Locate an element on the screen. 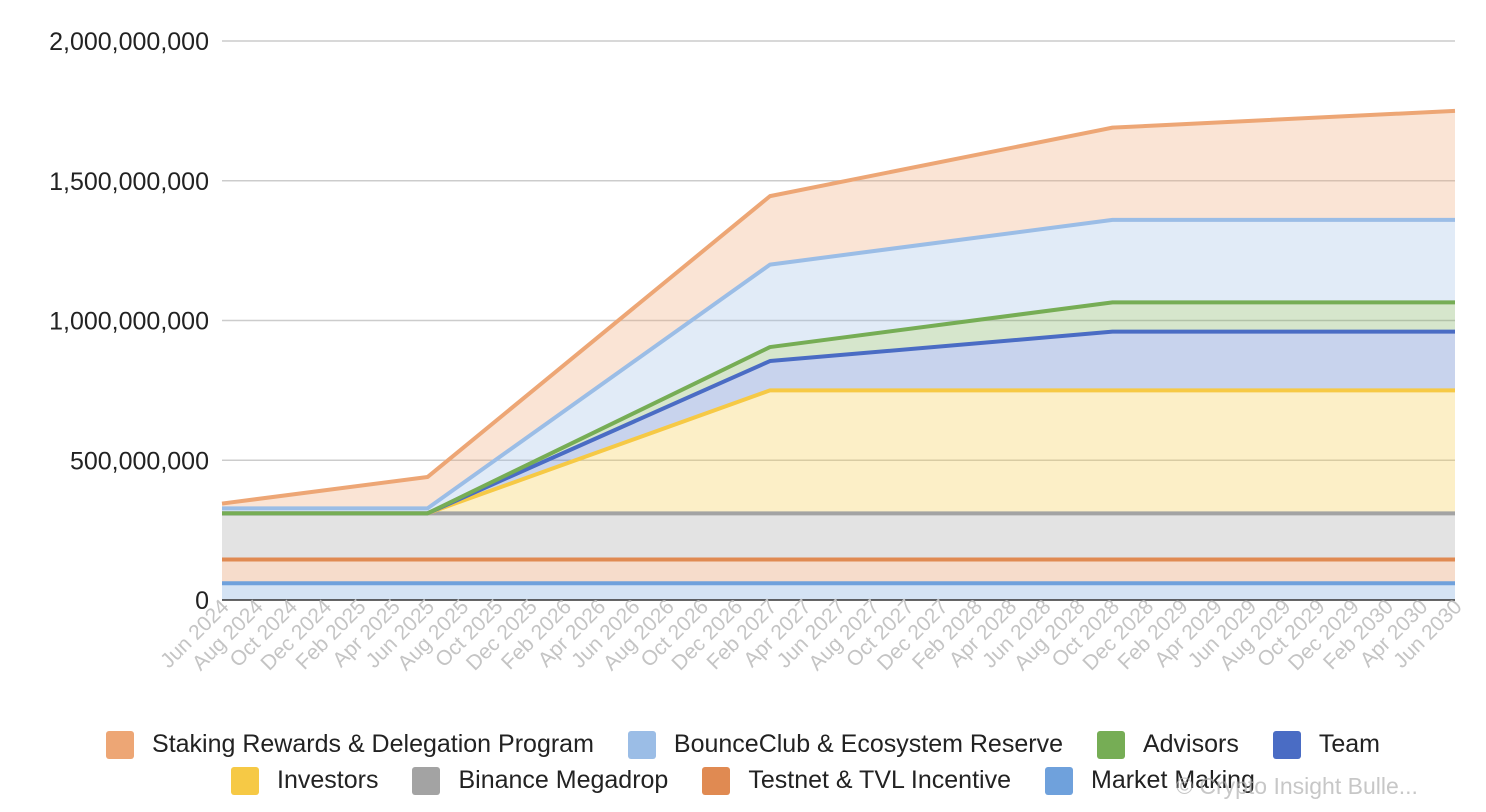 This screenshot has width=1486, height=812. legend-swatch-market-making is located at coordinates (1059, 780).